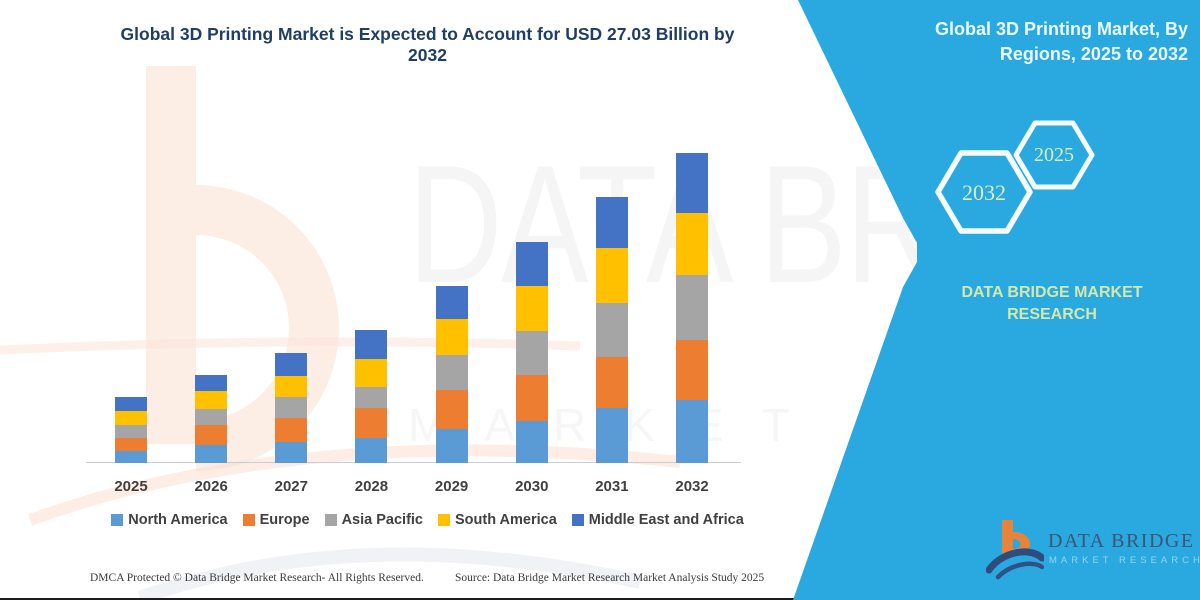  What do you see at coordinates (131, 418) in the screenshot?
I see `bar-segment-south-america-2025` at bounding box center [131, 418].